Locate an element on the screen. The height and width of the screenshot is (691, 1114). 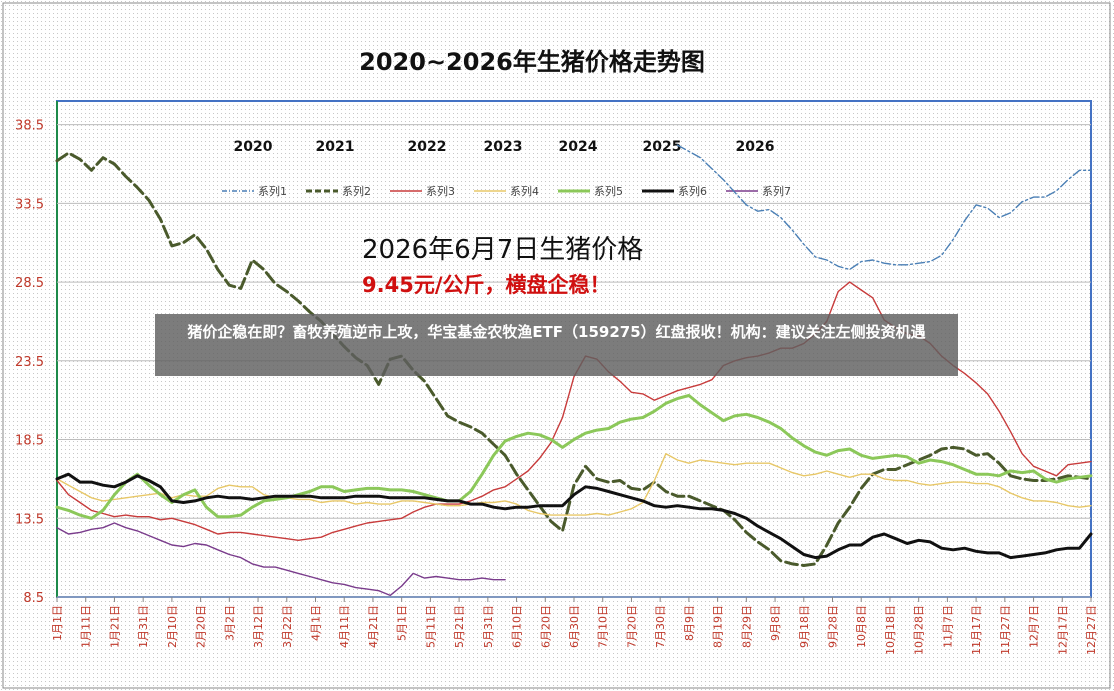
x-tick-label: 8月29日 is located at coordinates (746, 626).